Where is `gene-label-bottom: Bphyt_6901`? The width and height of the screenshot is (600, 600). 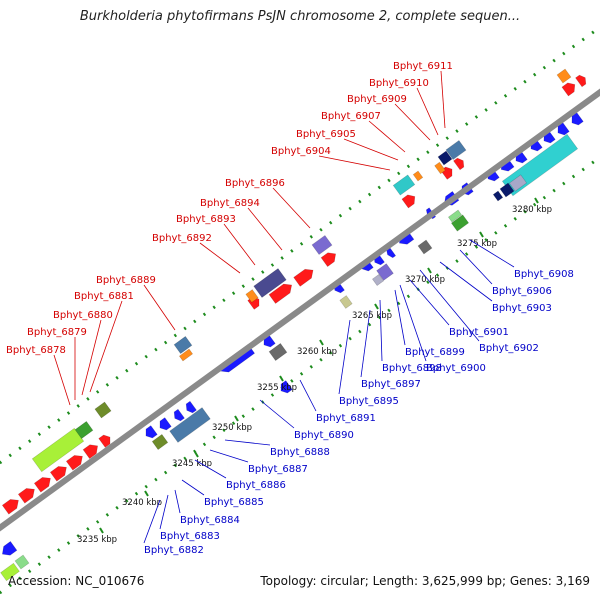
gene-label-bottom: Bphyt_6901 is located at coordinates (479, 332).